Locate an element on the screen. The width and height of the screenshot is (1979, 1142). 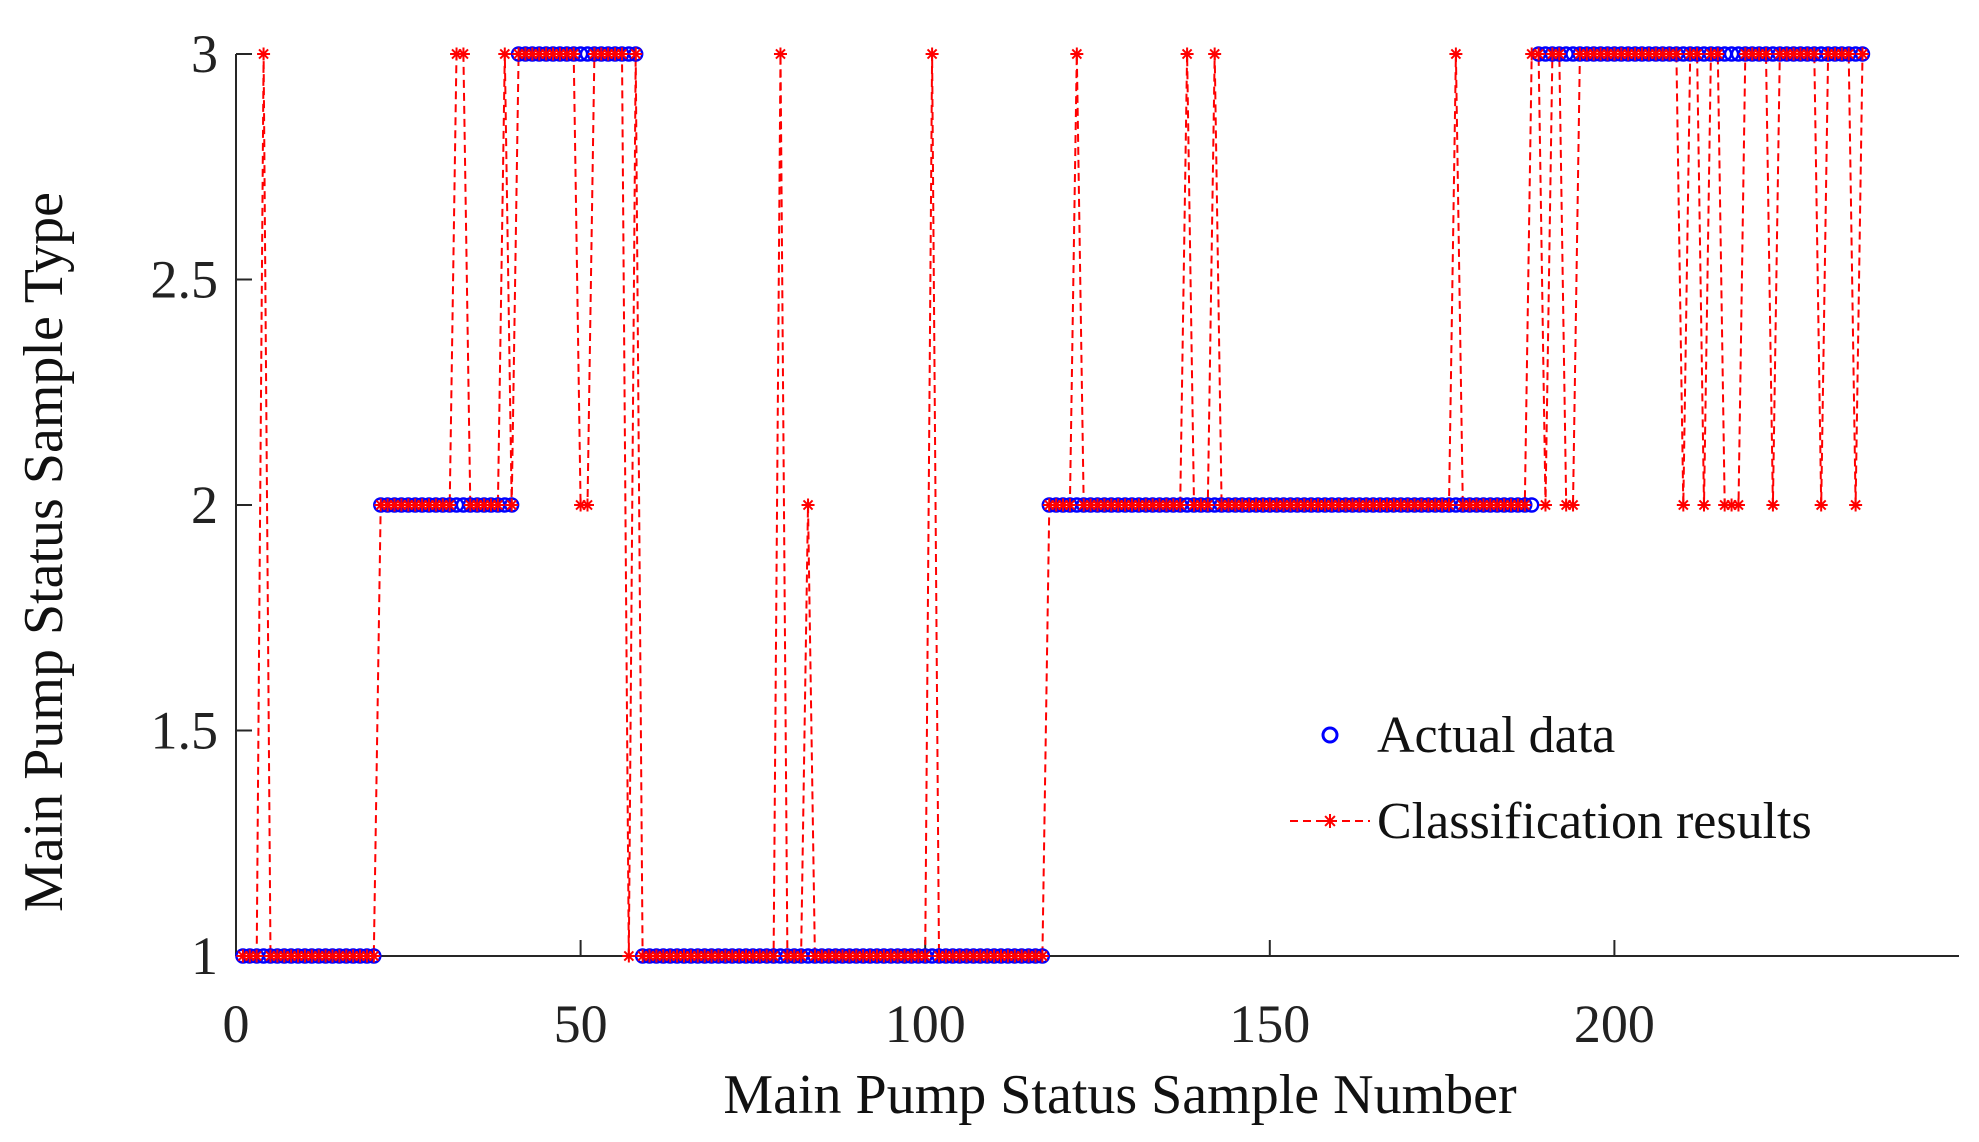
legend: Actual data Classification results is located at coordinates (1551, 778).